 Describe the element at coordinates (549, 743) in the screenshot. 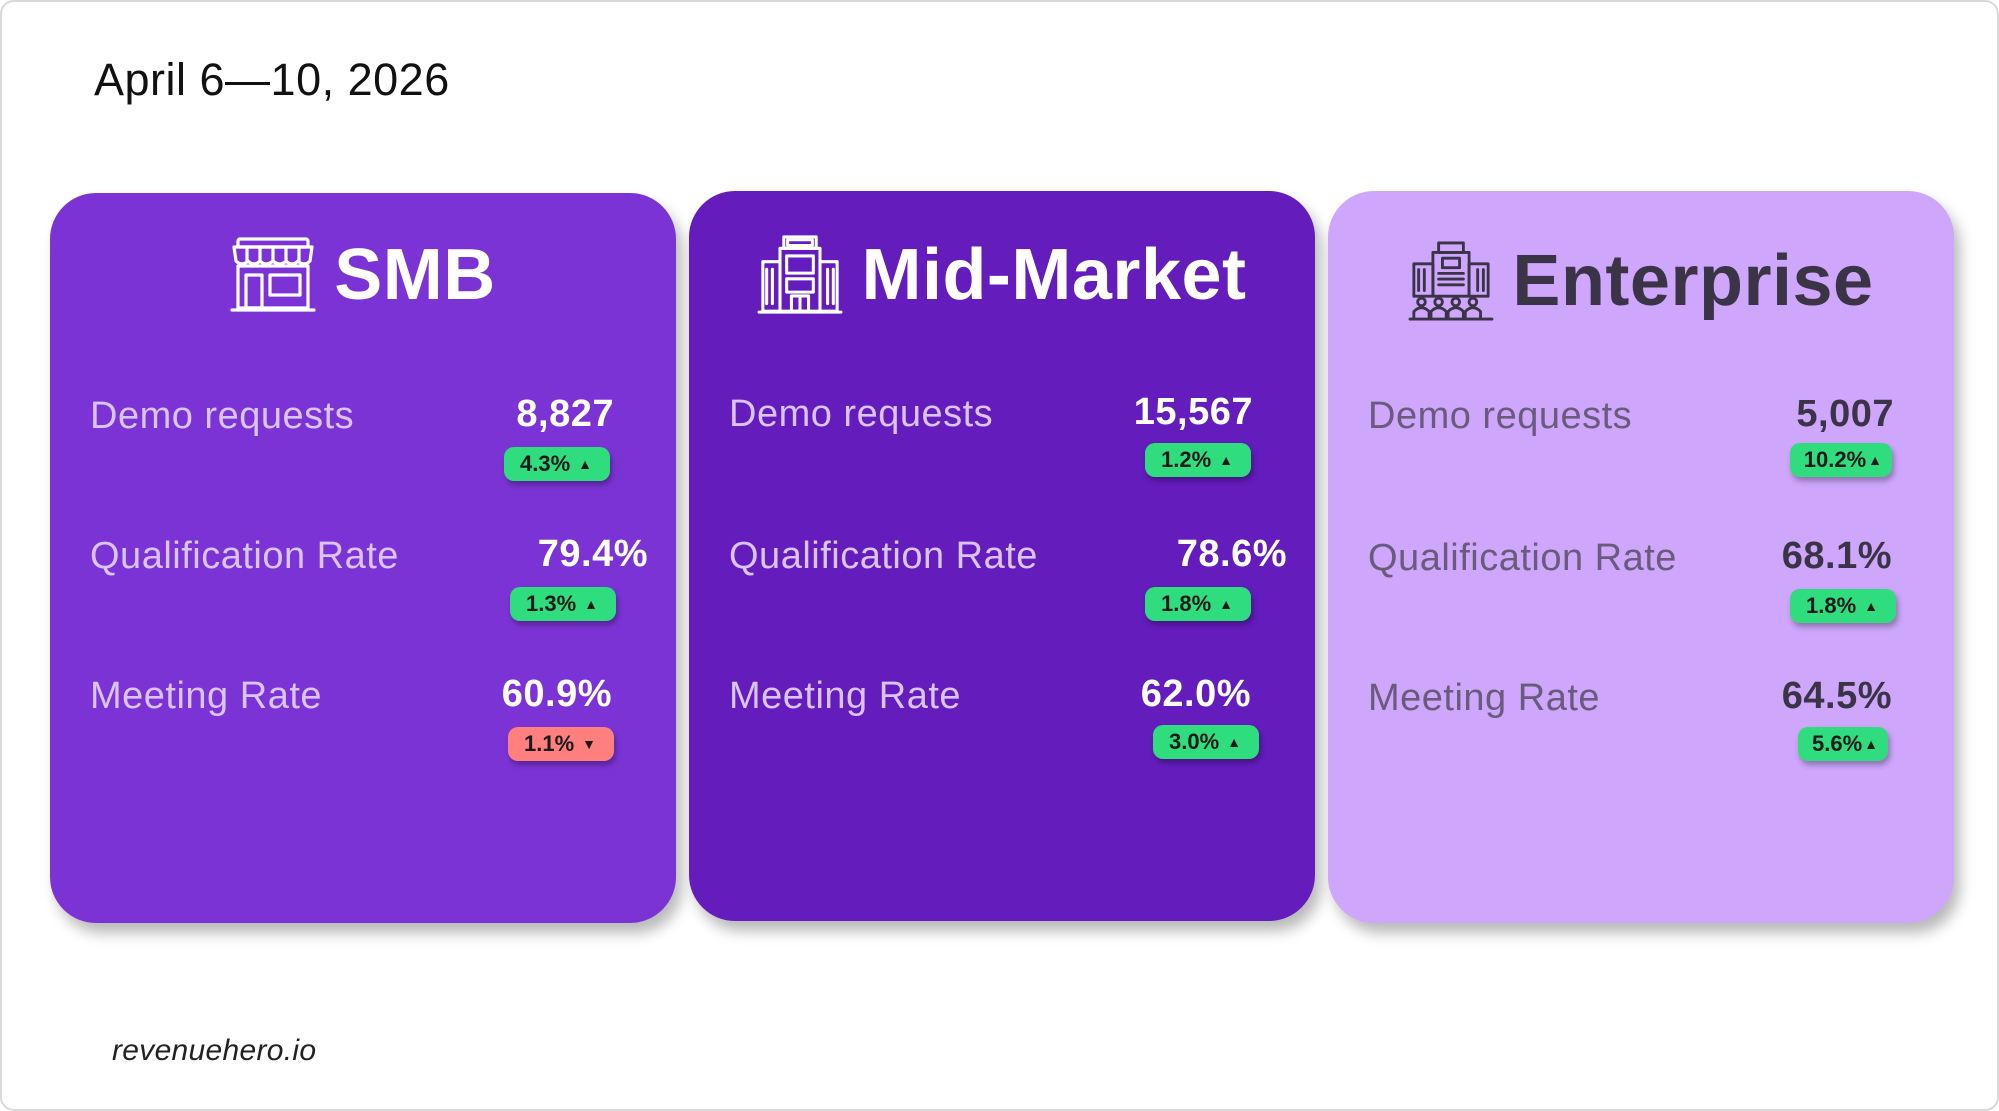

I see `change-value: 1.1%` at that location.